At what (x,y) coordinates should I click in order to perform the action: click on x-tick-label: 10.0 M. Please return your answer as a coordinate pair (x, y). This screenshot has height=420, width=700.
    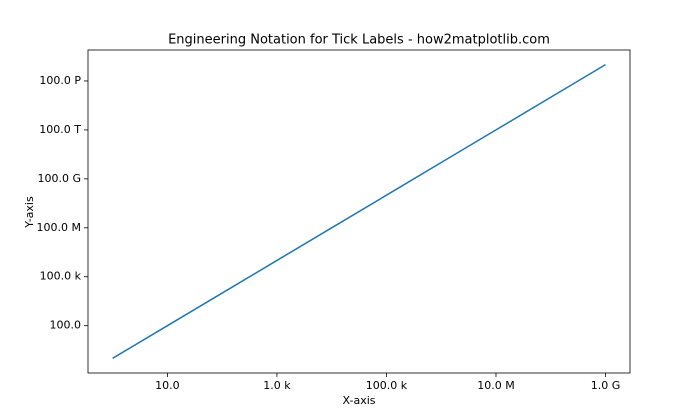
    Looking at the image, I should click on (495, 385).